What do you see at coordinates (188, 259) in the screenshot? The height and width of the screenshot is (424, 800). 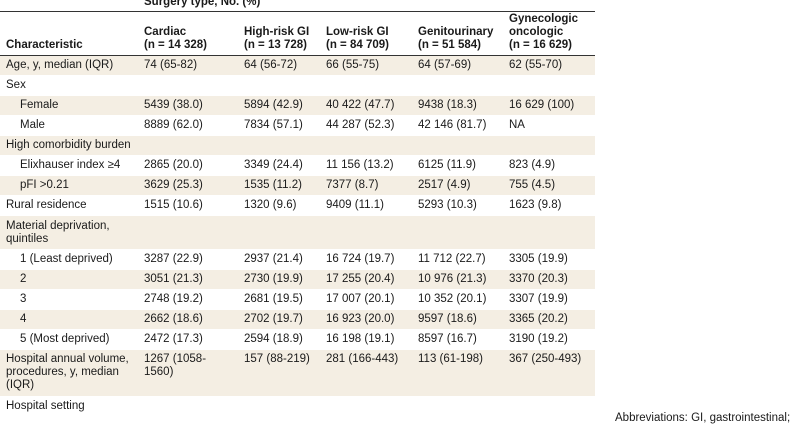 I see `table-cell: 3287 (22.9)` at bounding box center [188, 259].